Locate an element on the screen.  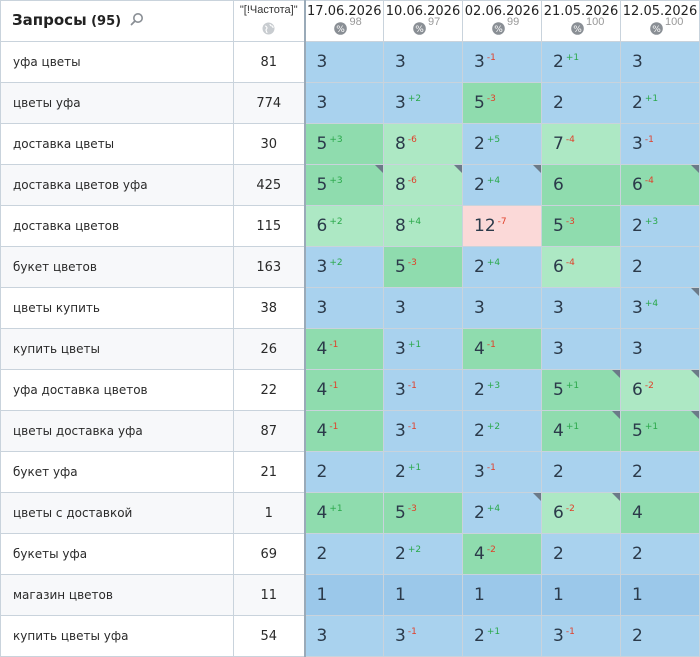
query-text: цветы уфа is located at coordinates (117, 103).